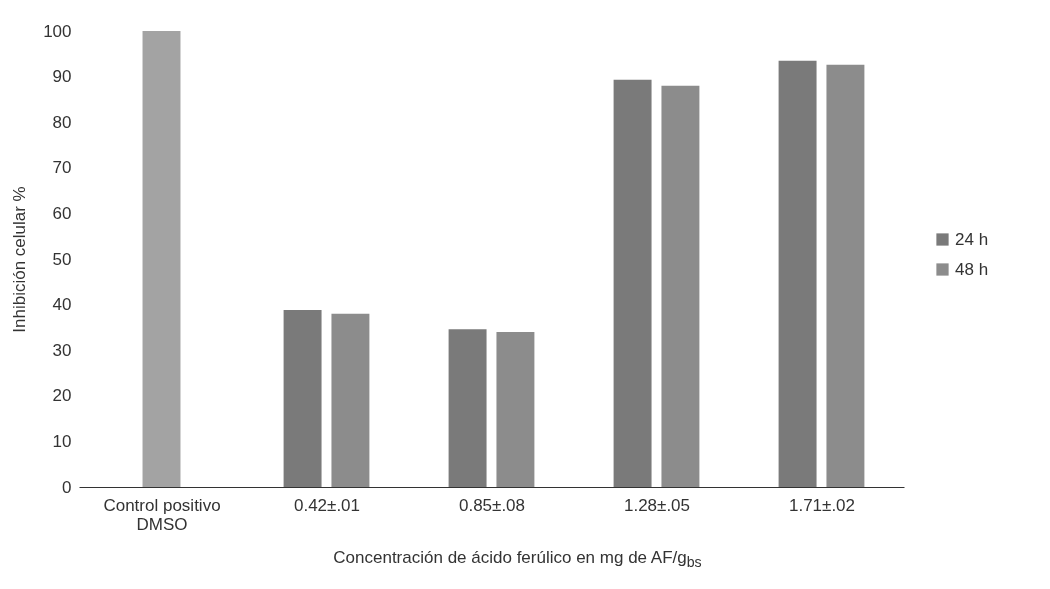  I want to click on y-tick-label: 100, so click(57, 31).